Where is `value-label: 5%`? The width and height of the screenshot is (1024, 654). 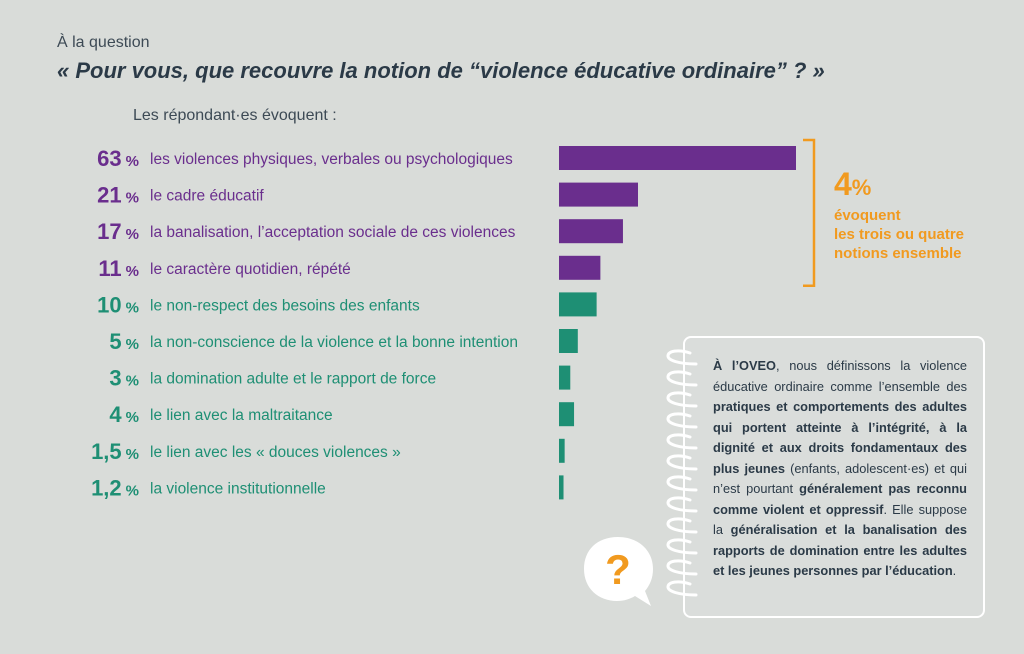 value-label: 5% is located at coordinates (124, 341).